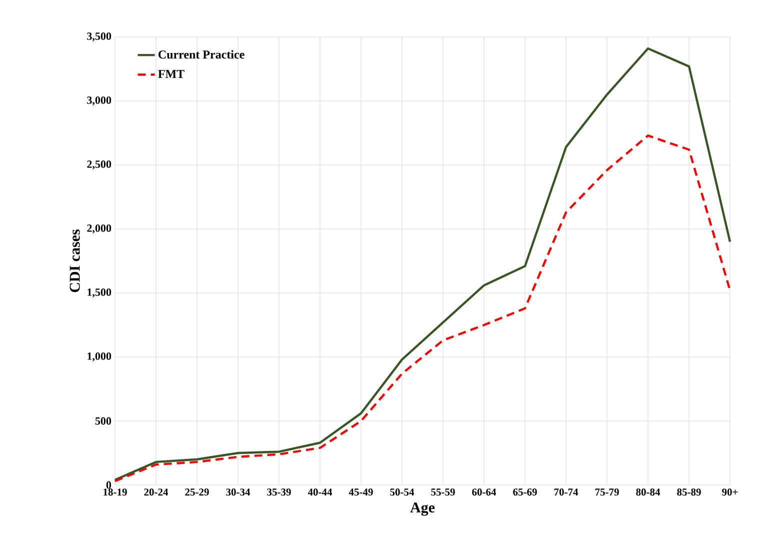  What do you see at coordinates (566, 492) in the screenshot?
I see `x-tick-label: 70-74` at bounding box center [566, 492].